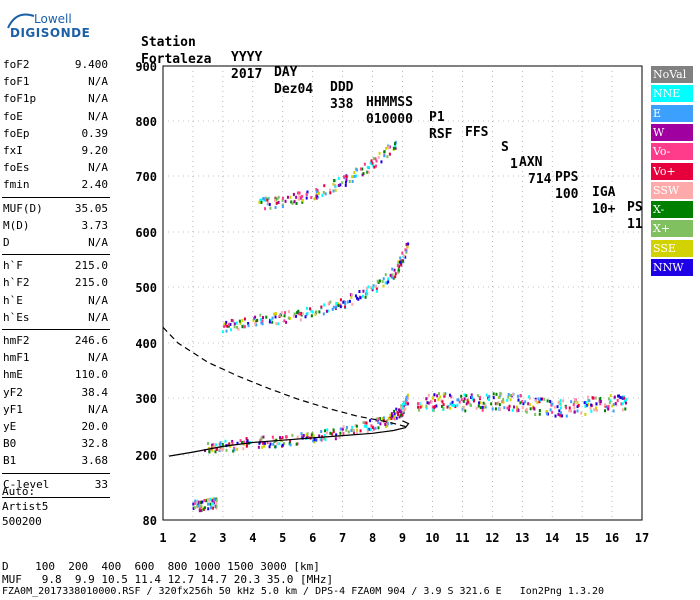 The image size is (700, 600). I want to click on param-key: fmin, so click(16, 185).